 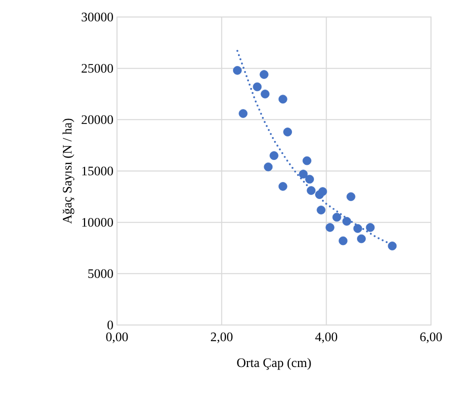 What do you see at coordinates (110, 325) in the screenshot?
I see `y-tick-label: 0` at bounding box center [110, 325].